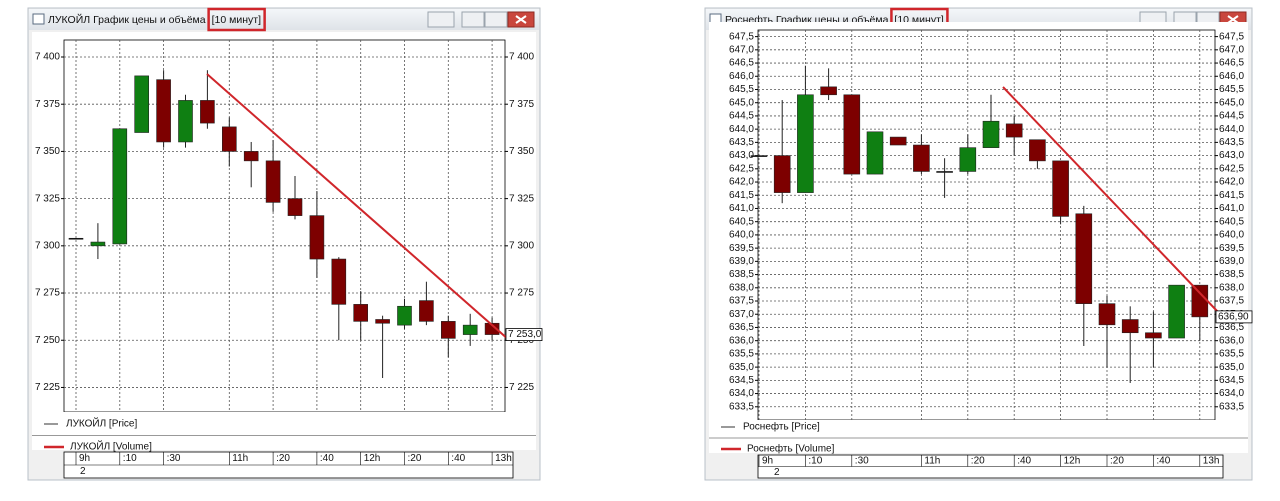 The height and width of the screenshot is (501, 1280). Describe the element at coordinates (130, 458) in the screenshot. I see `time-label: :10` at that location.